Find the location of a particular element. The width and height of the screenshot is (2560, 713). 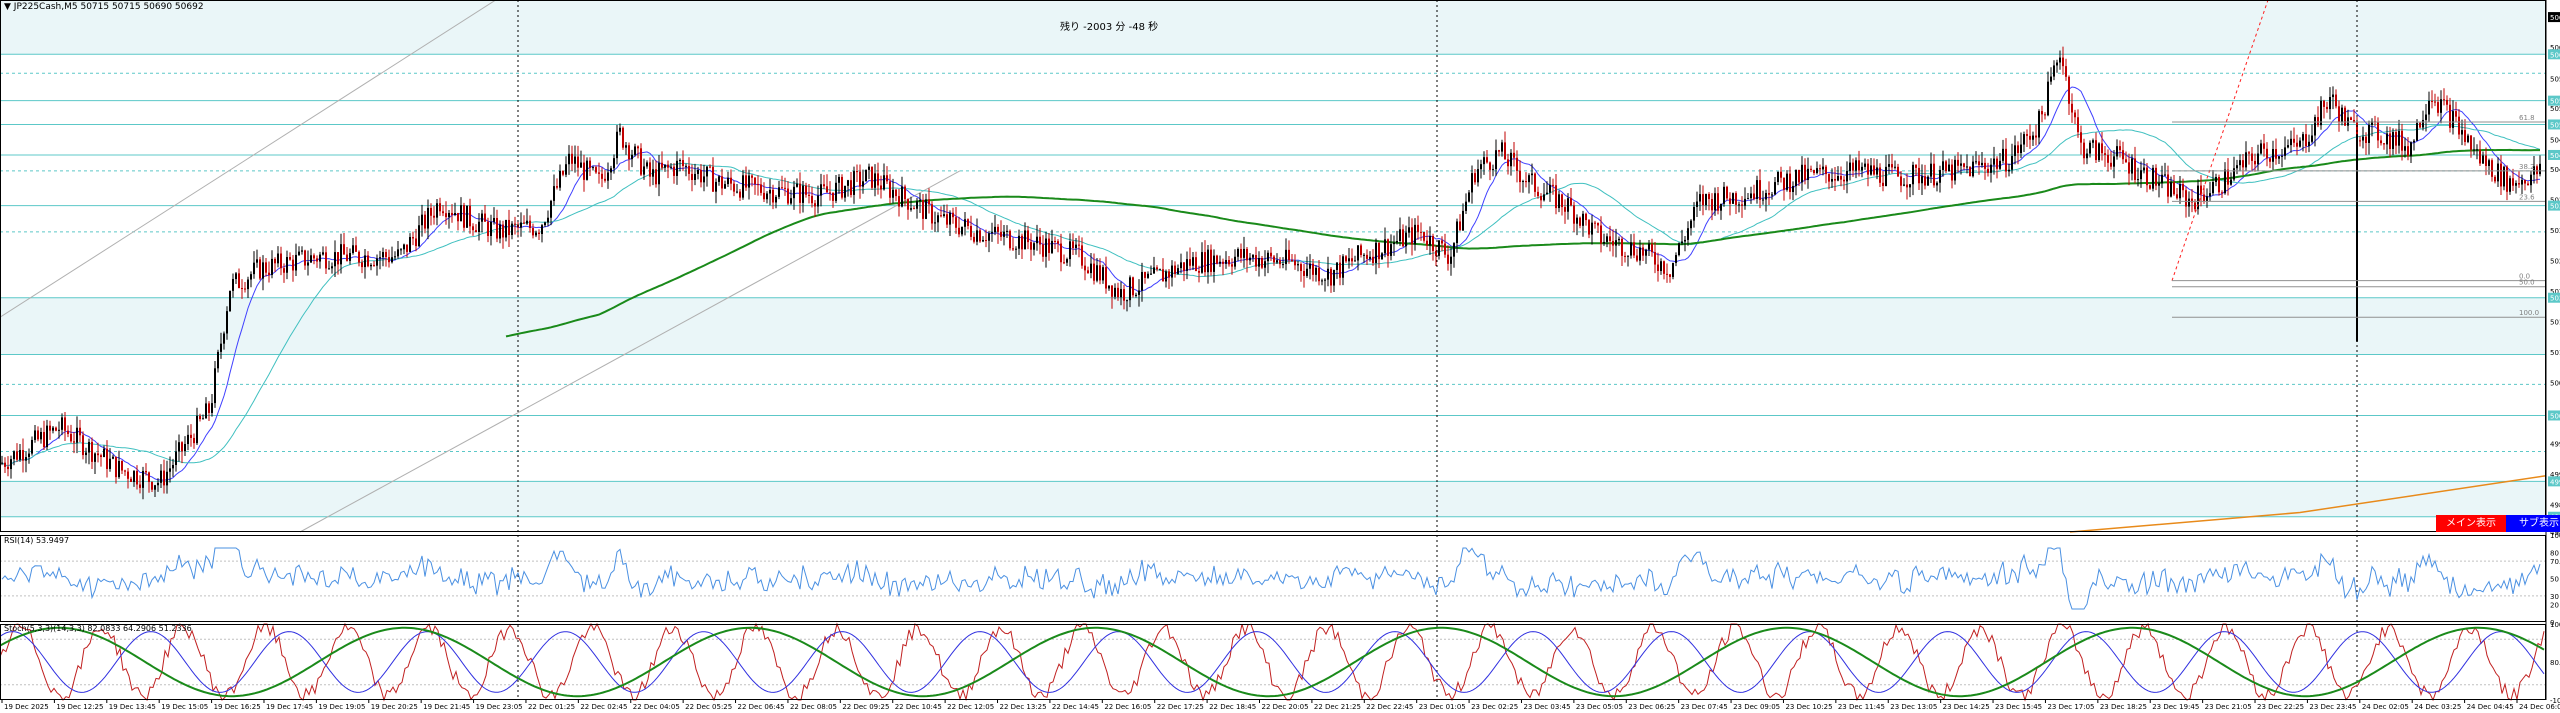

price-label-17: 49848 is located at coordinates (2555, 533).